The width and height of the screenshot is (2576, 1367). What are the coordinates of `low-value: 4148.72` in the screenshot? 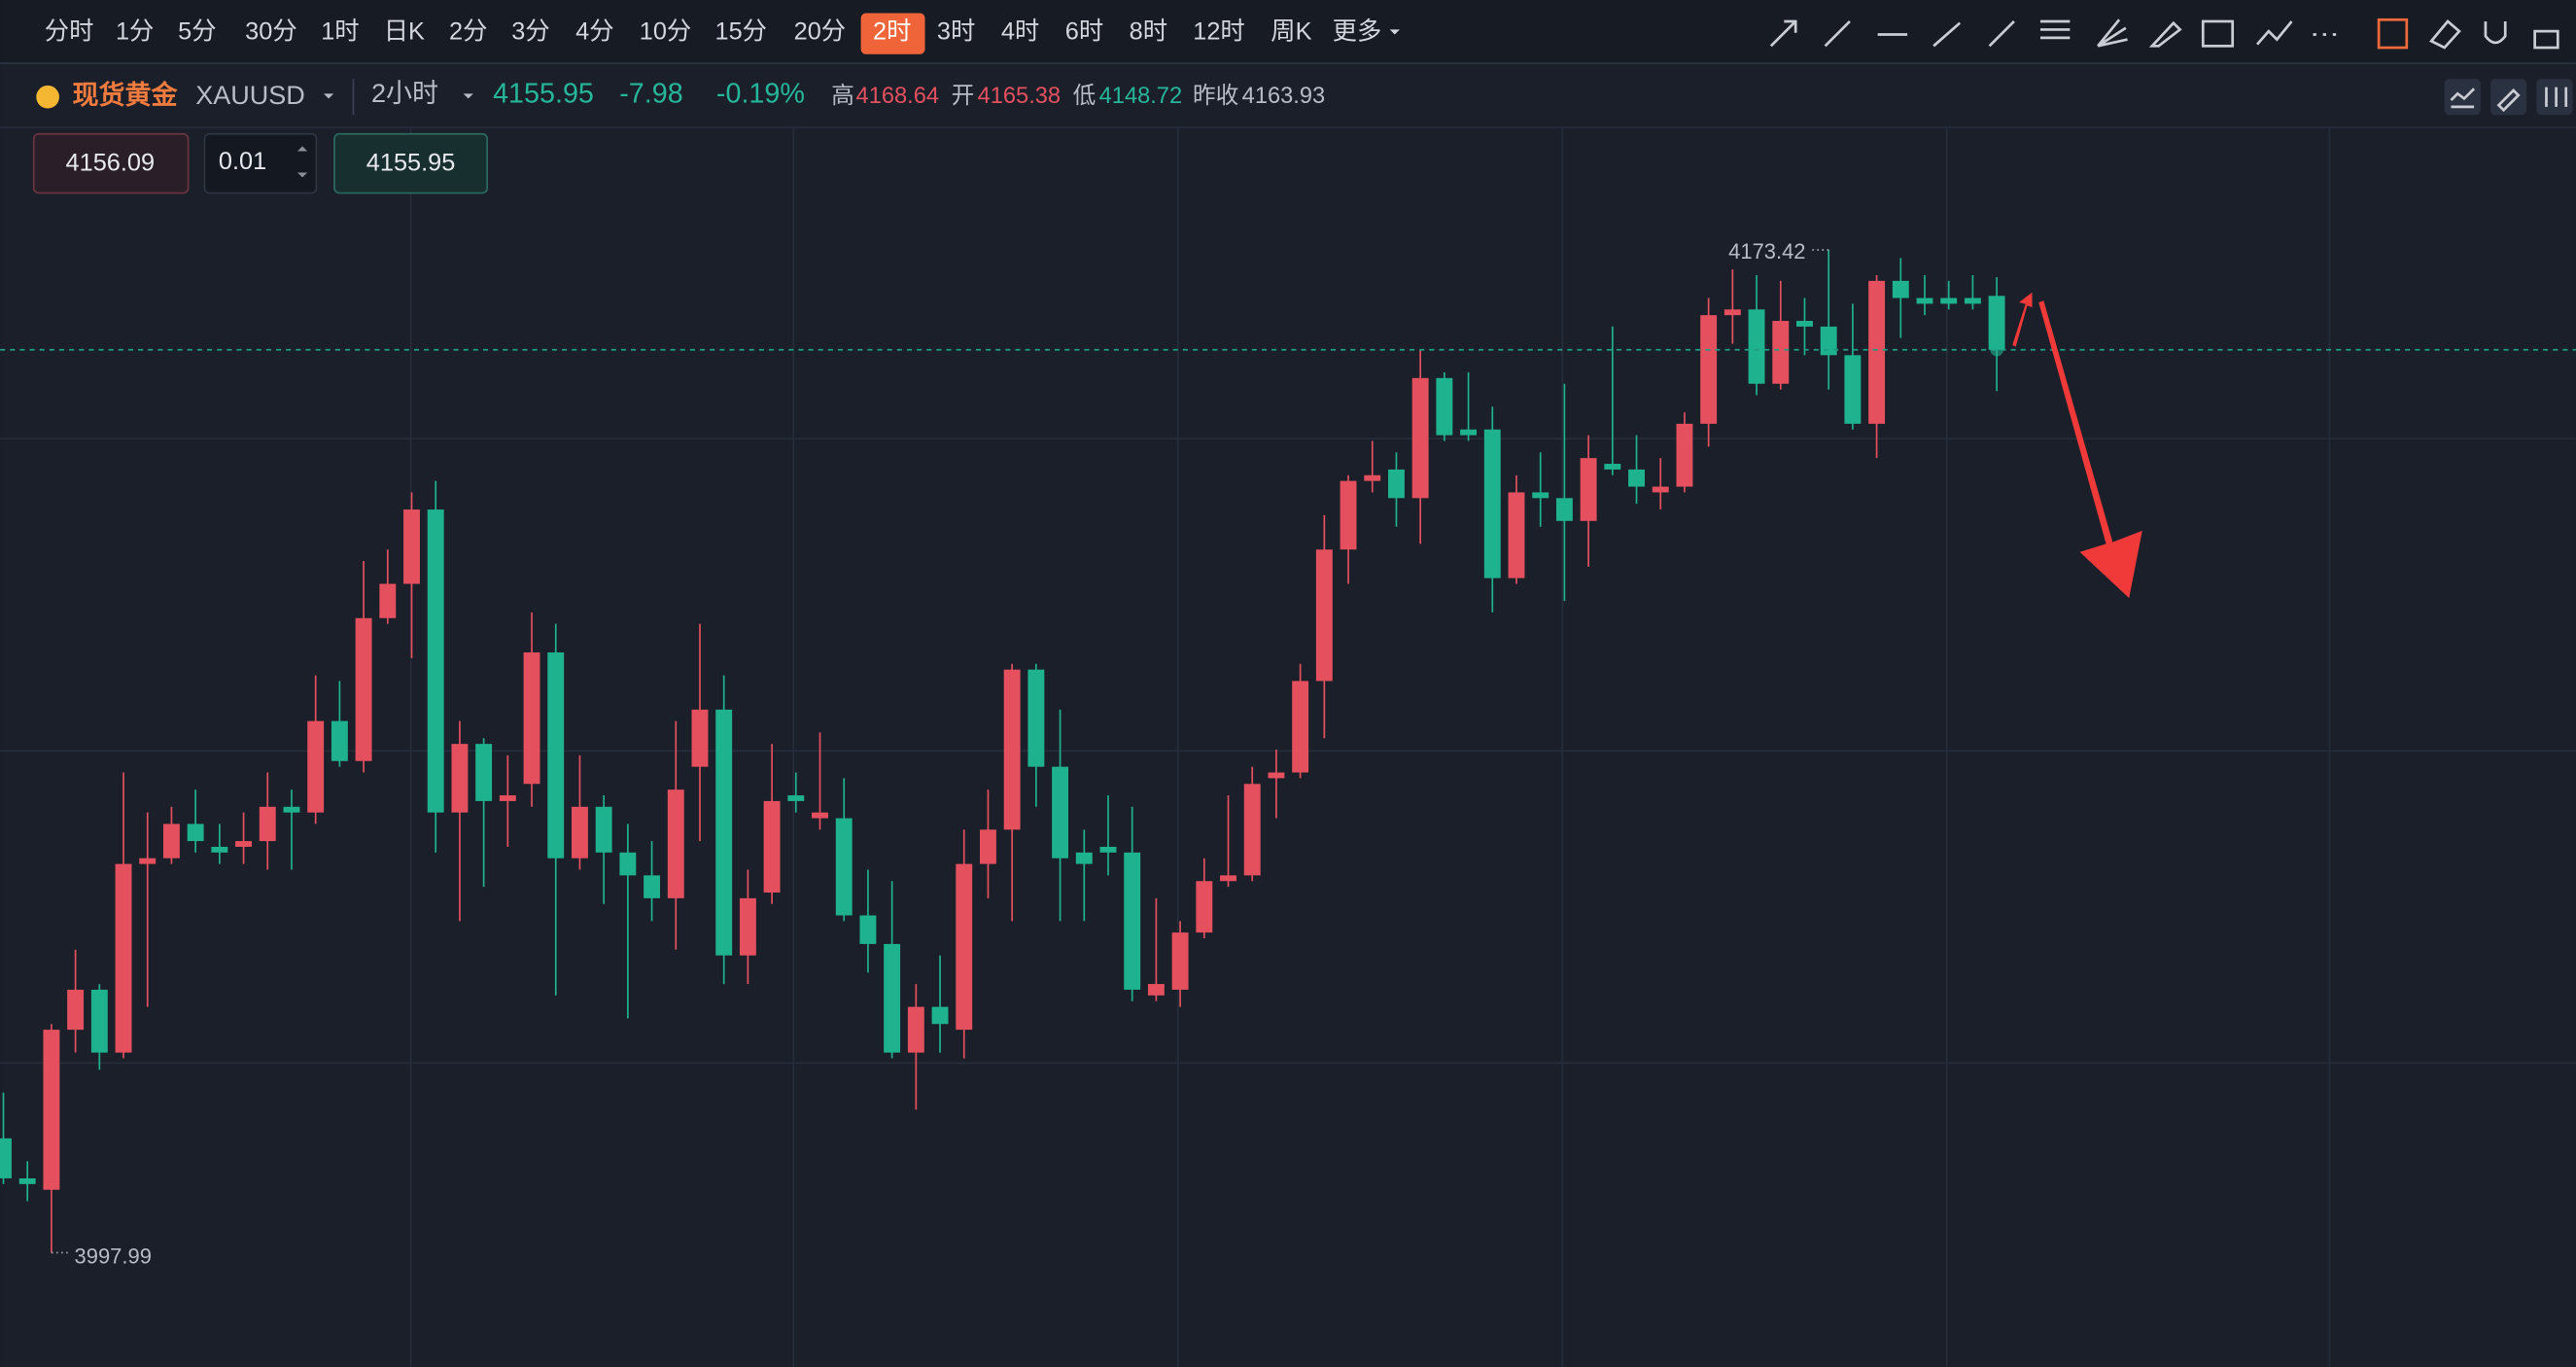 It's located at (1140, 96).